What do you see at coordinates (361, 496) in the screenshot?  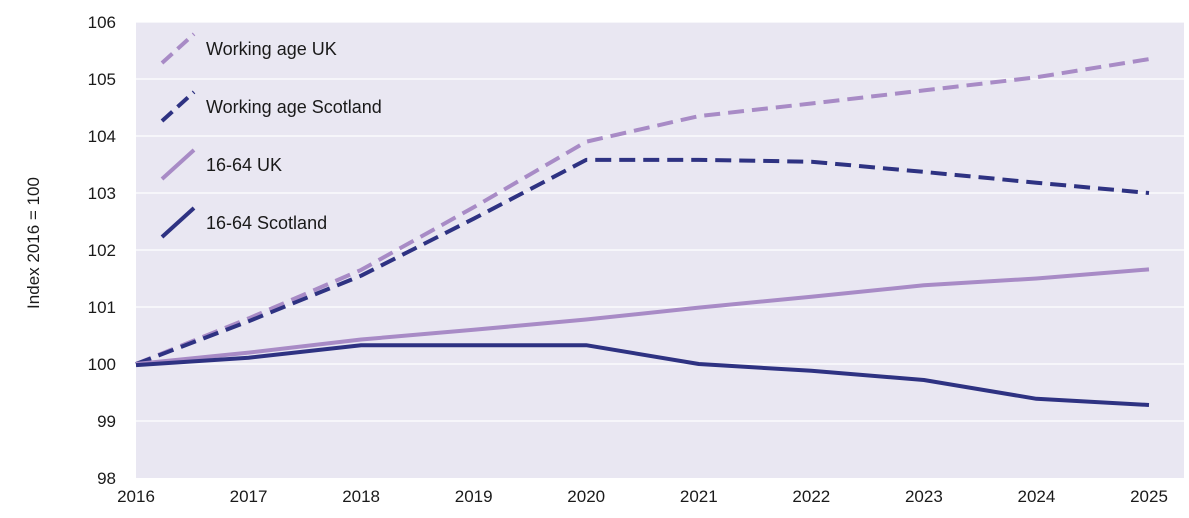 I see `x-tick-label: 2018` at bounding box center [361, 496].